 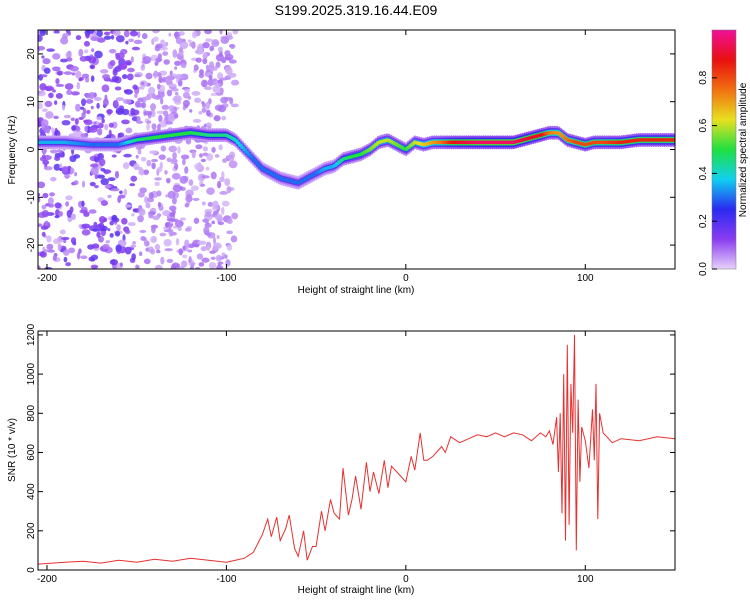 I want to click on y-tick-label: 400, so click(x=31, y=491).